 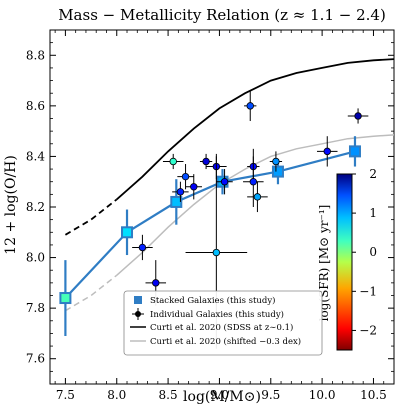 I want to click on y-tick-label: 8.8, so click(x=35, y=55).